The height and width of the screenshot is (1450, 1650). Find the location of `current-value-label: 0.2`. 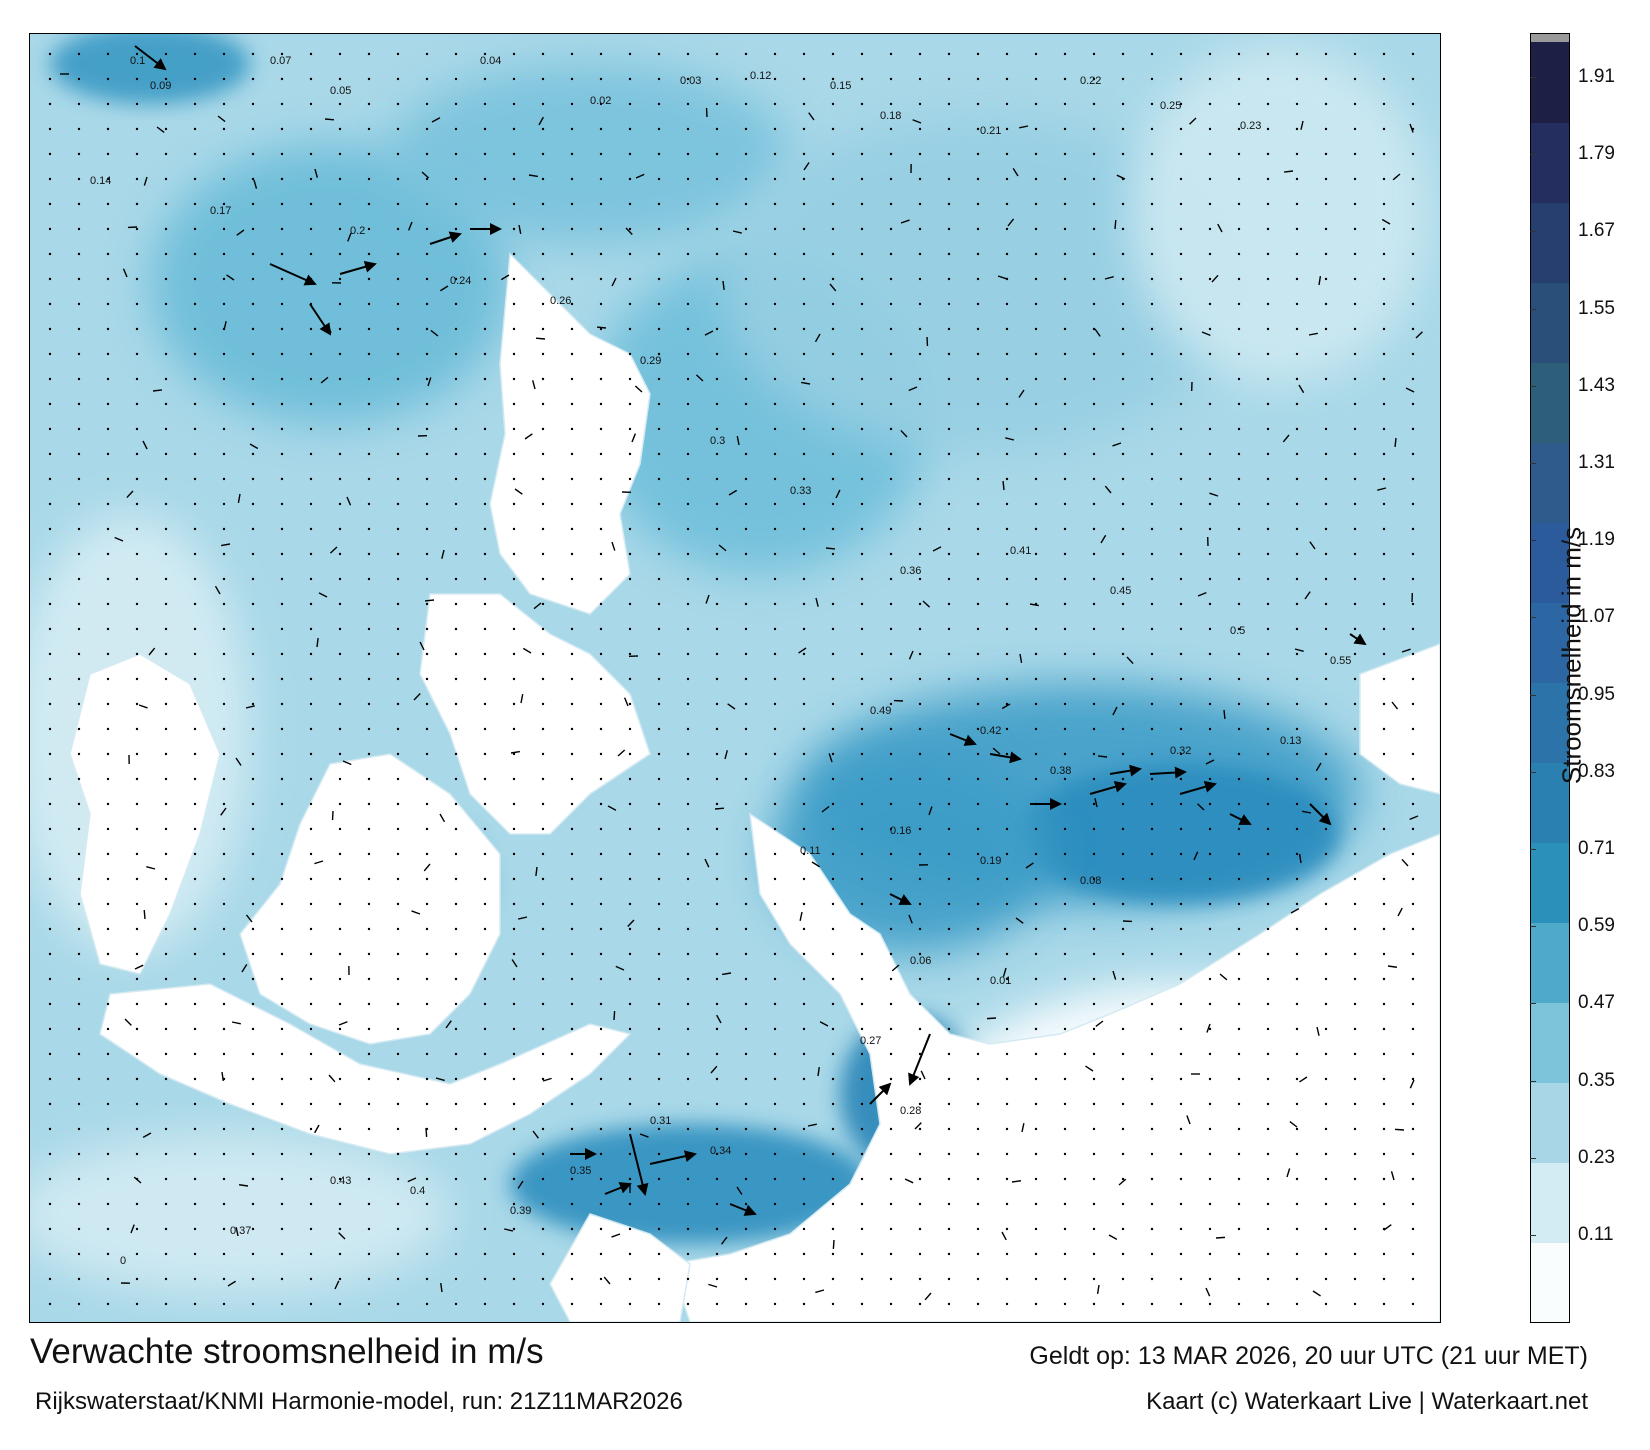

current-value-label: 0.2 is located at coordinates (357, 231).